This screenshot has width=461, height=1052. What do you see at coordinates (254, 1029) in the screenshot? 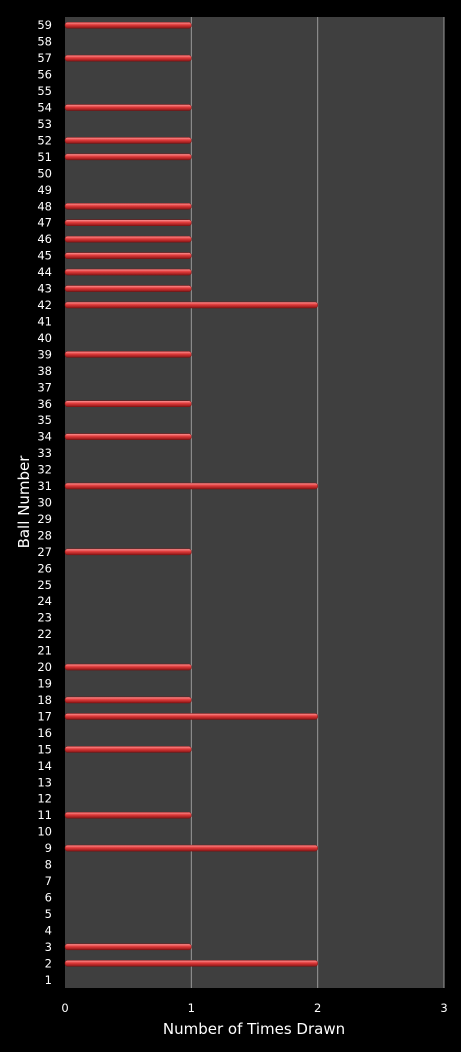
I see `x-axis-title: Number of Times Drawn` at bounding box center [254, 1029].